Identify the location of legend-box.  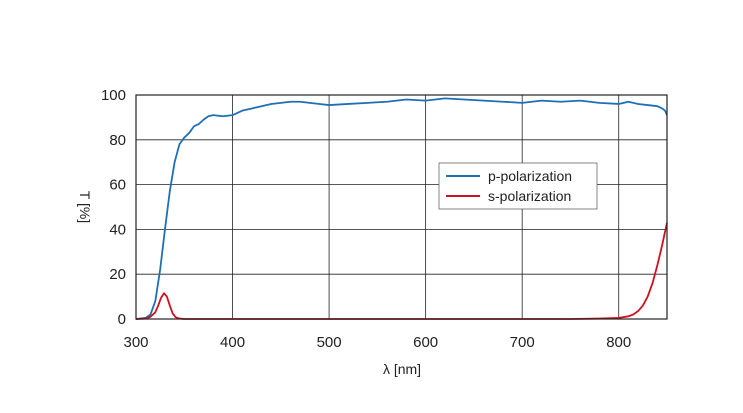
(518, 186).